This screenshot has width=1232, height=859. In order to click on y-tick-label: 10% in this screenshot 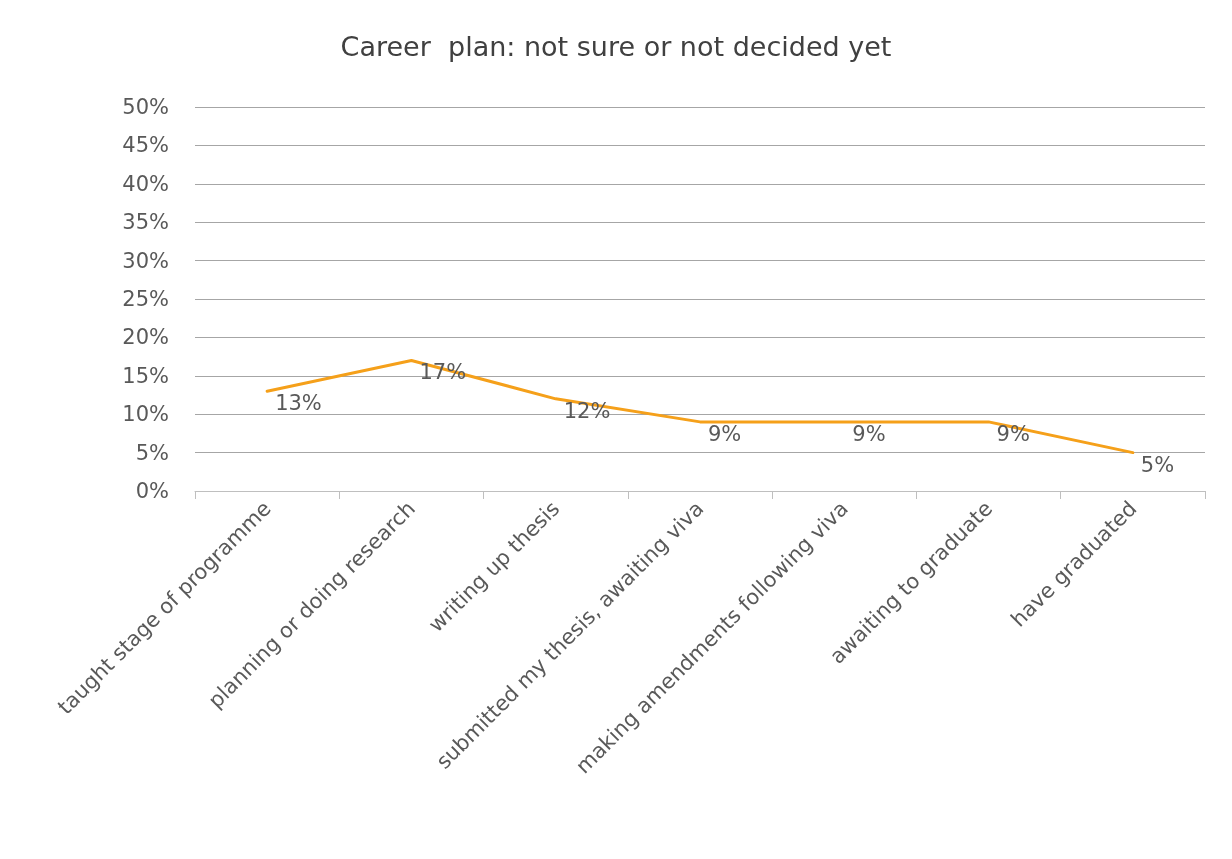, I will do `click(145, 414)`.